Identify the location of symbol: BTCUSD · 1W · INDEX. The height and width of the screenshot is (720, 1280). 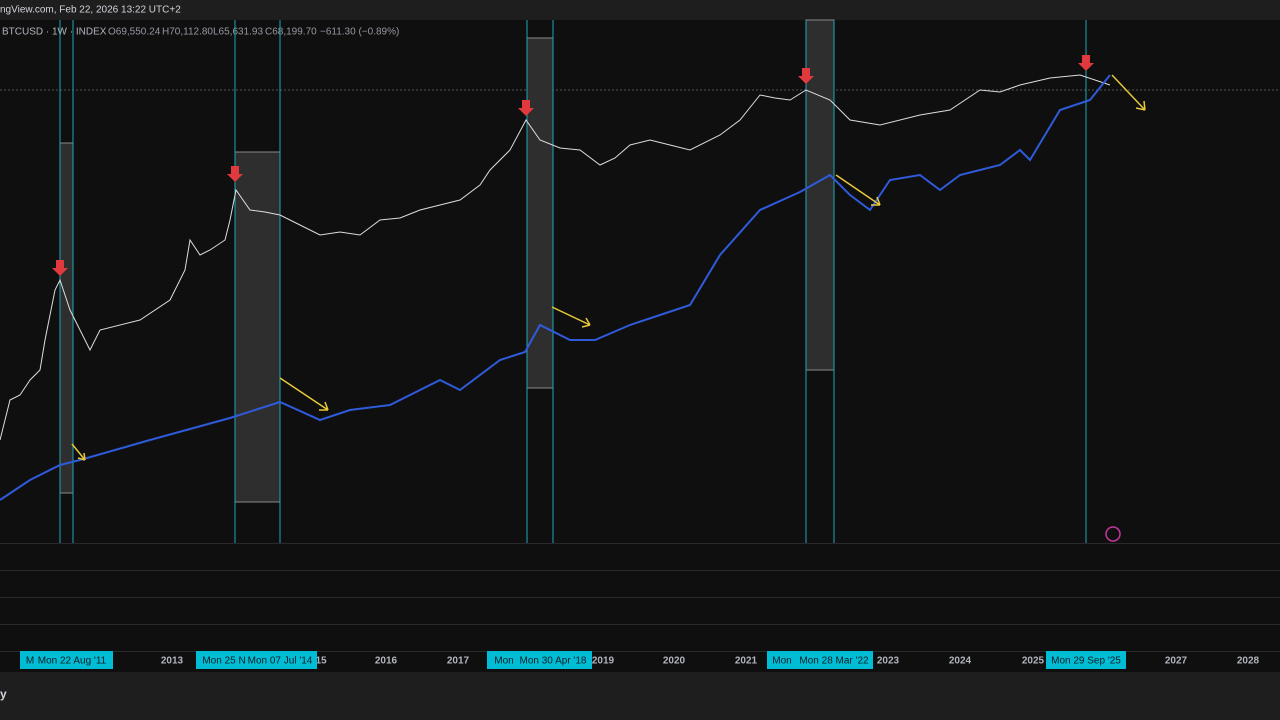
(54, 32).